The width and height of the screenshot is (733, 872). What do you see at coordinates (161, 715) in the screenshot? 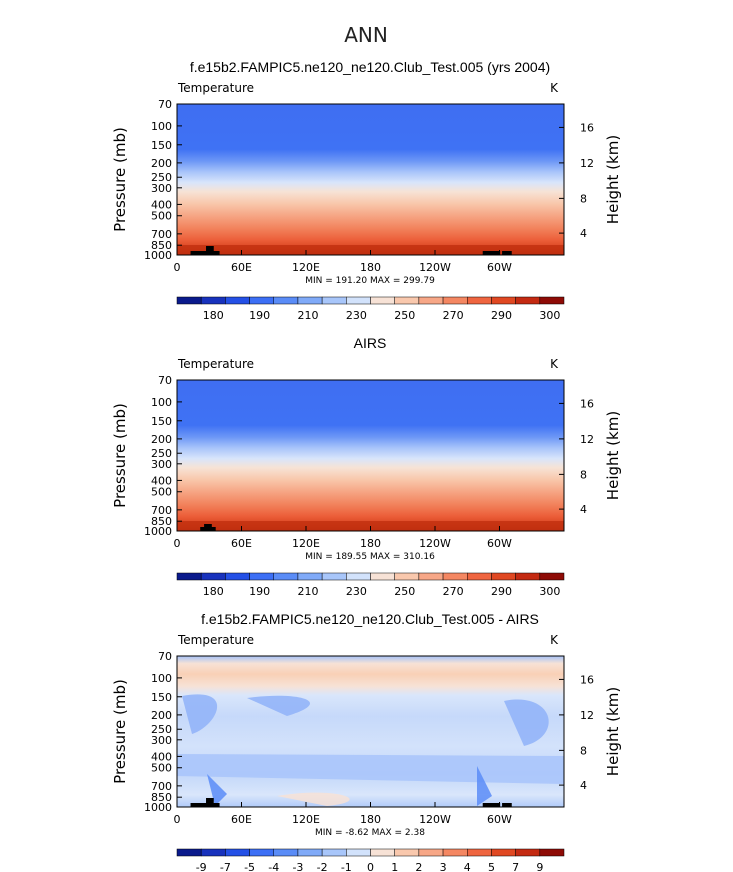
I see `y-tick-label: 200` at bounding box center [161, 715].